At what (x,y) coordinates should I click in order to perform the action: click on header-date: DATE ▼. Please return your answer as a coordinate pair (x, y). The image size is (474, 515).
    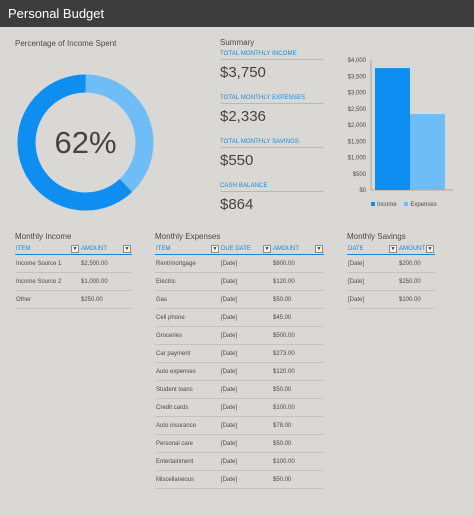
    Looking at the image, I should click on (372, 248).